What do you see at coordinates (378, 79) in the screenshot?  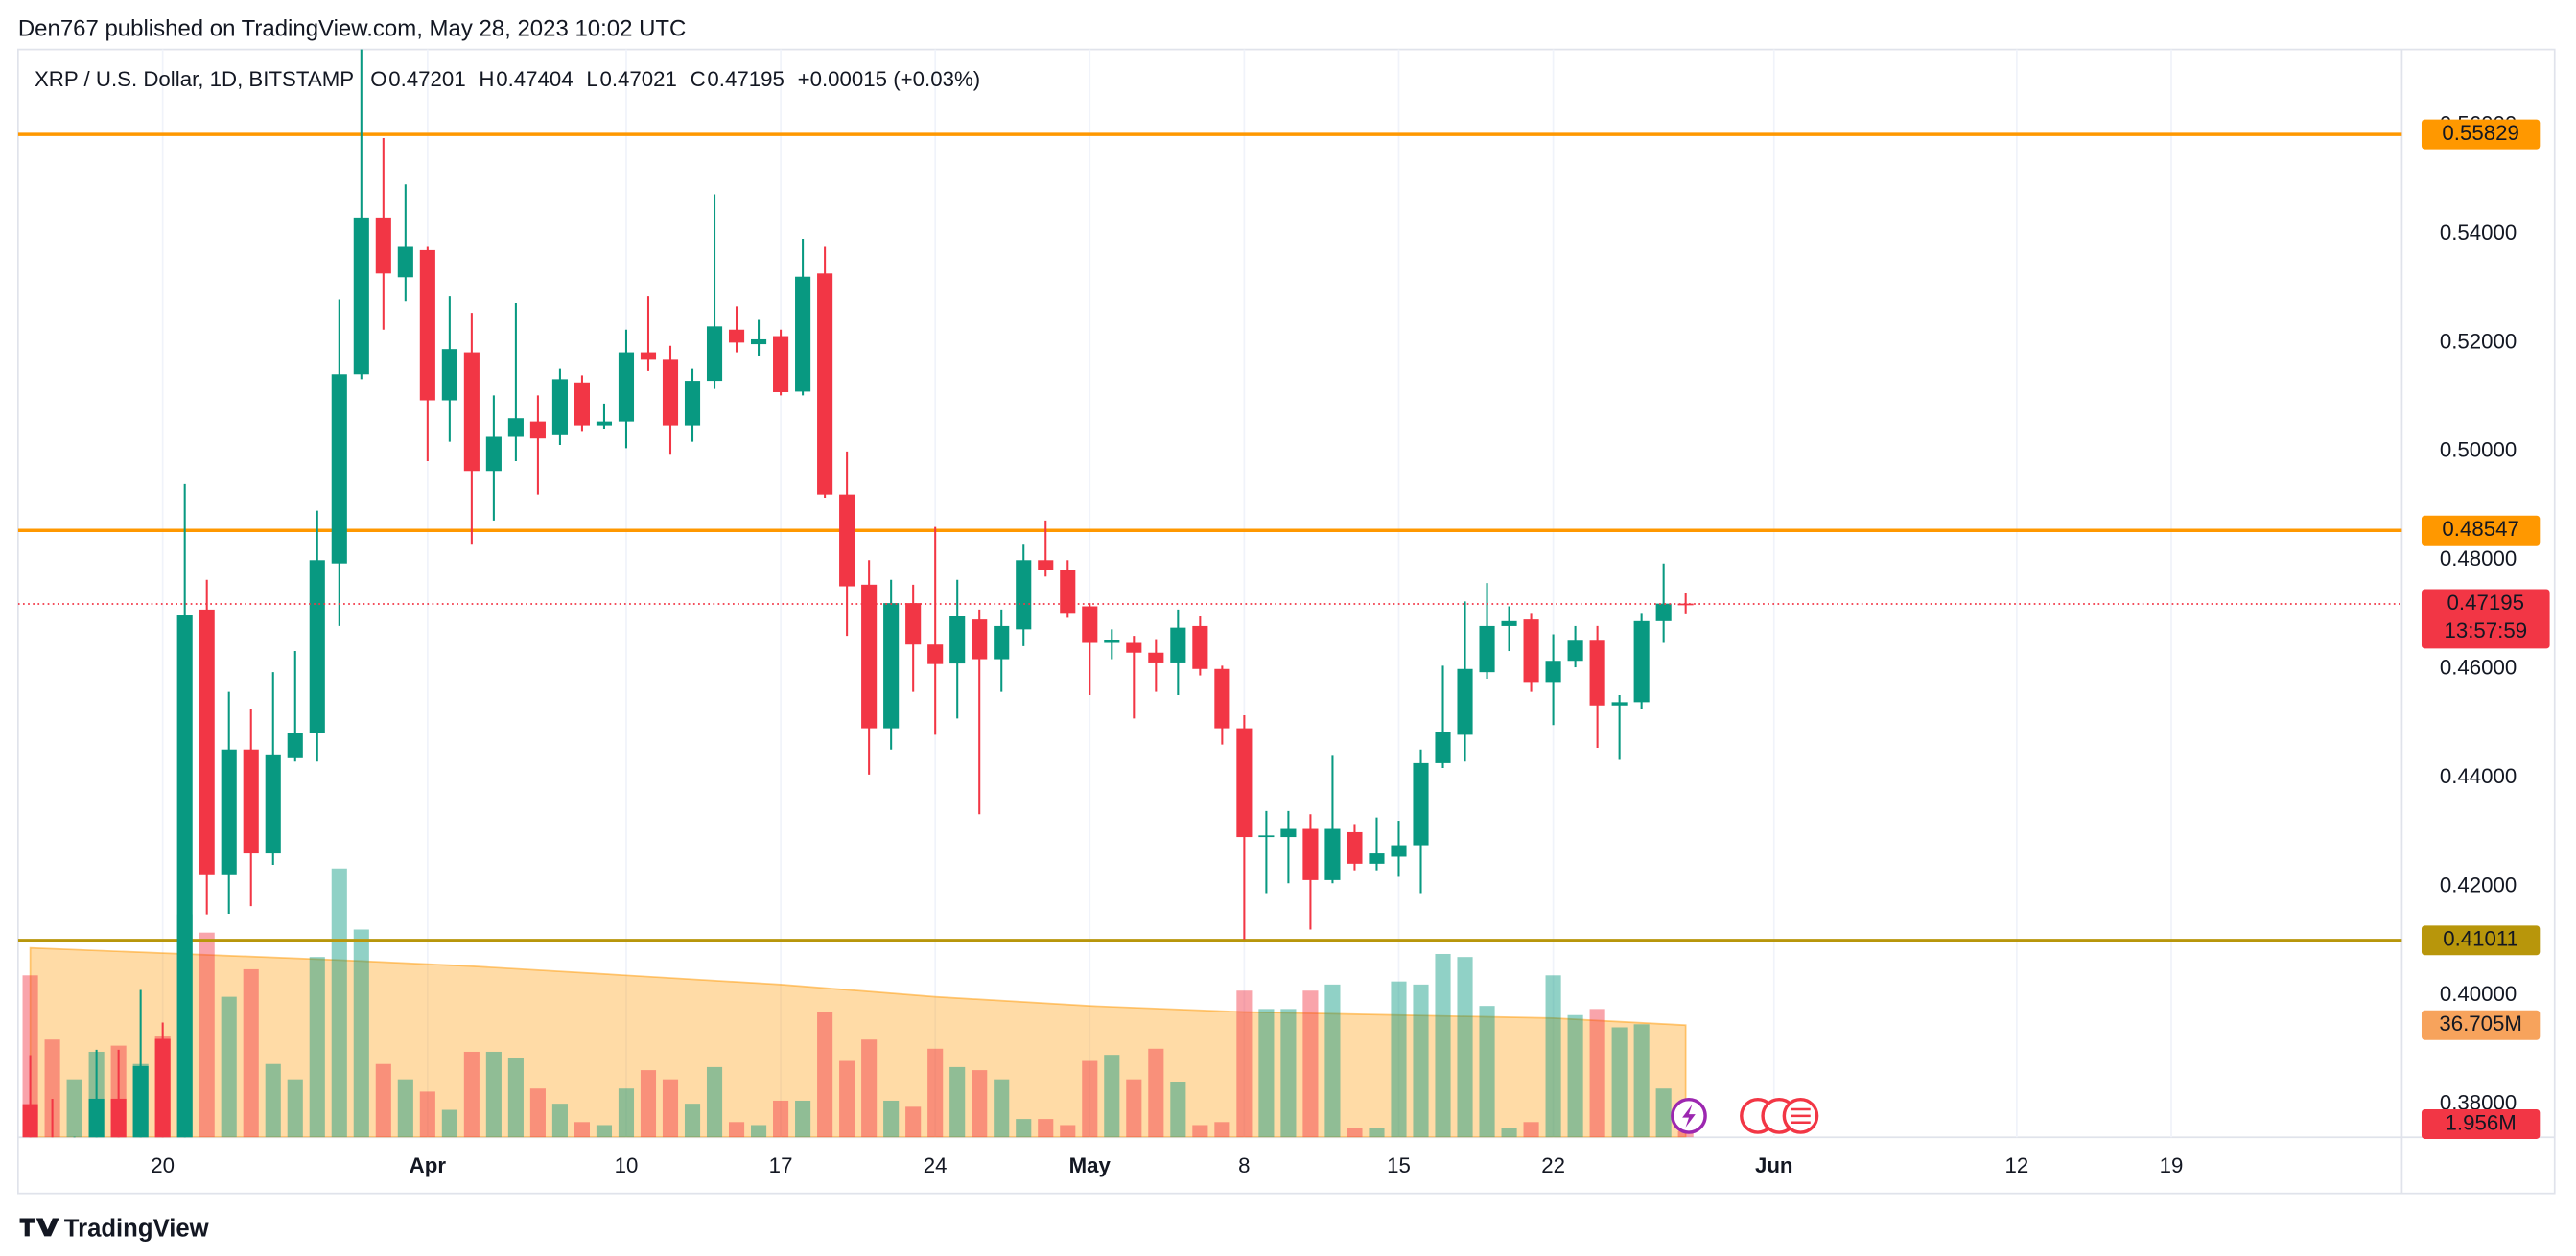 I see `legend-ohlc-key: O` at bounding box center [378, 79].